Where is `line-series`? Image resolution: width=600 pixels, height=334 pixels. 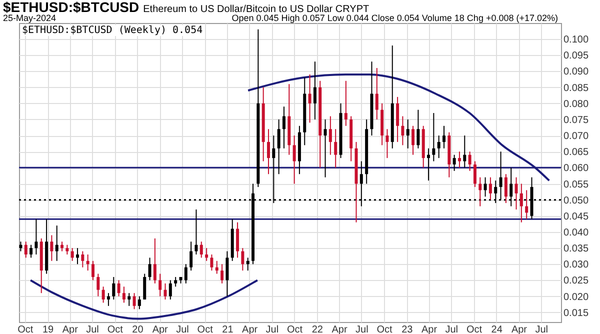
line-series is located at coordinates (144, 299).